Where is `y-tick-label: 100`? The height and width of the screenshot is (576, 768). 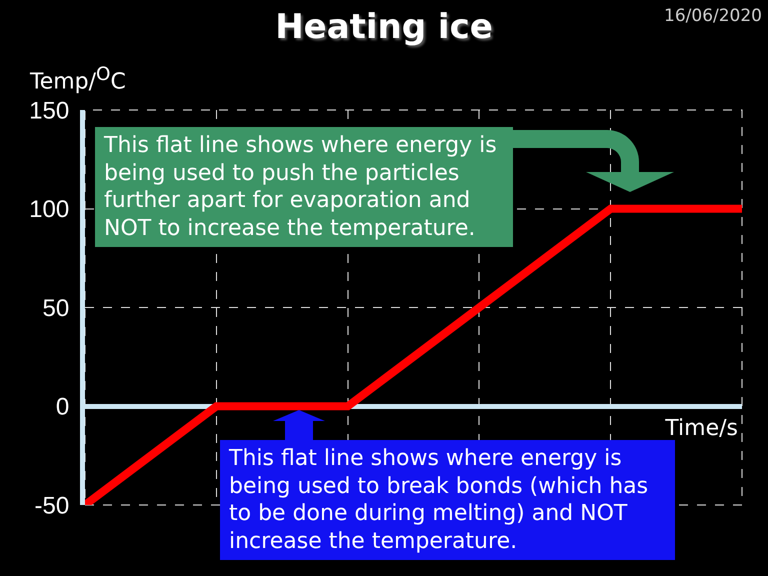 y-tick-label: 100 is located at coordinates (49, 210).